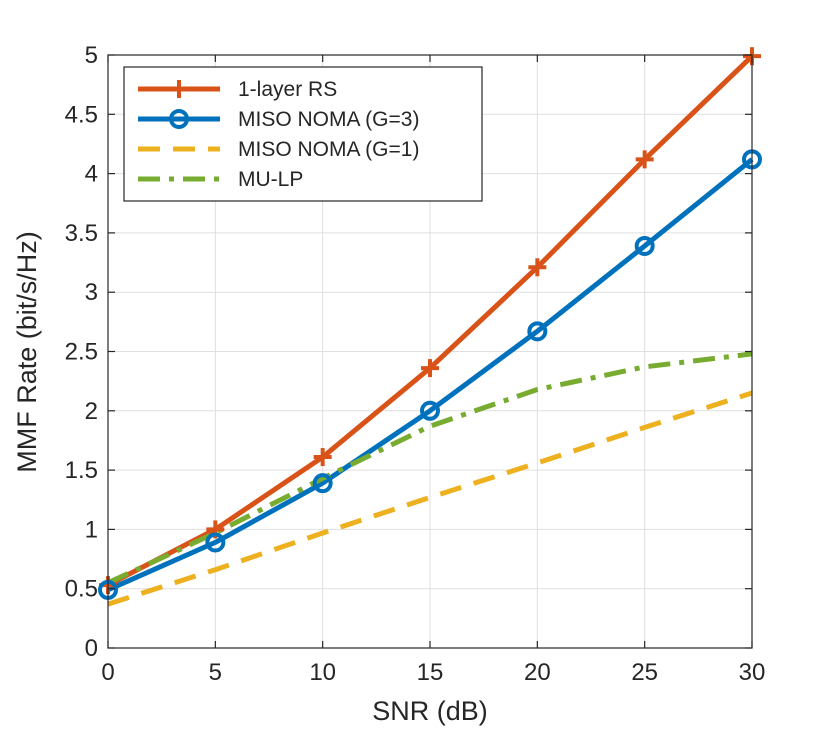 The height and width of the screenshot is (729, 830). Describe the element at coordinates (81, 114) in the screenshot. I see `y-tick-label: 4.5` at that location.